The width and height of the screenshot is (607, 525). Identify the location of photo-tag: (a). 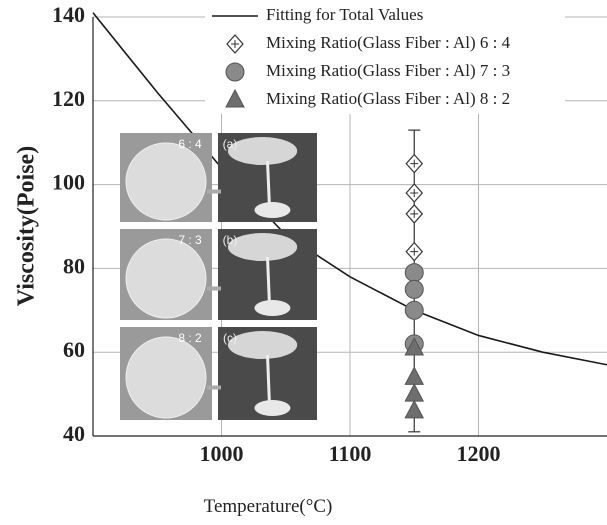
(230, 144).